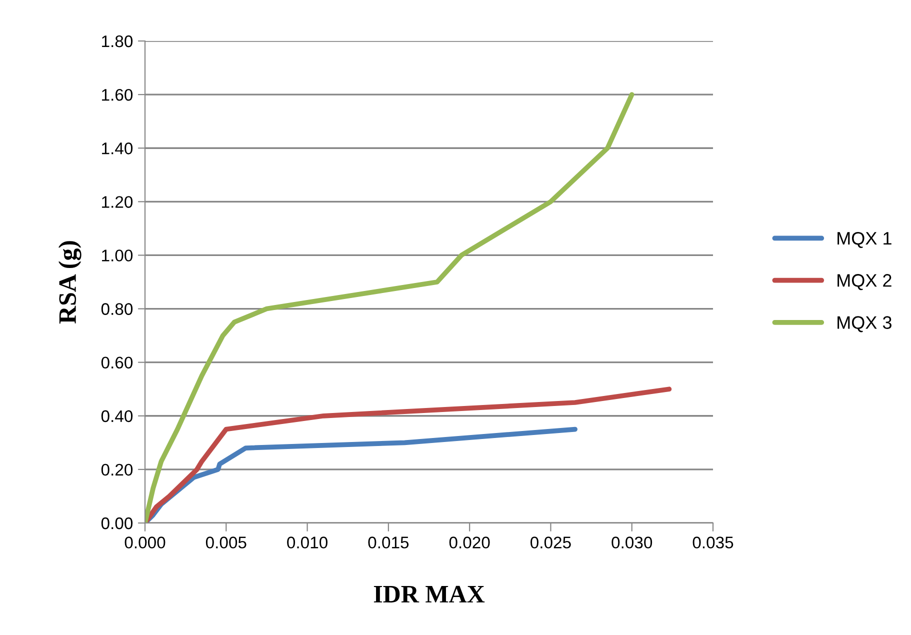  What do you see at coordinates (117, 41) in the screenshot?
I see `y-tick-label: 1.80` at bounding box center [117, 41].